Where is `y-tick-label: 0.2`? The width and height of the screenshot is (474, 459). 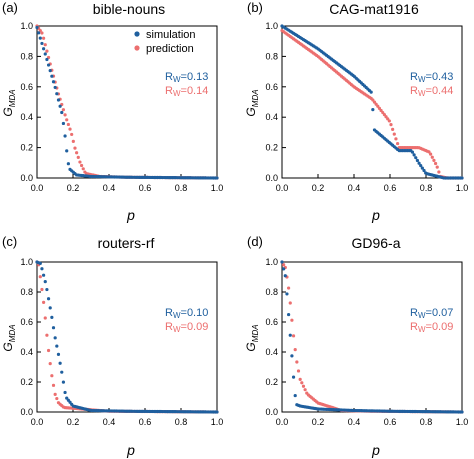
y-tick-label: 0.2 is located at coordinates (271, 382).